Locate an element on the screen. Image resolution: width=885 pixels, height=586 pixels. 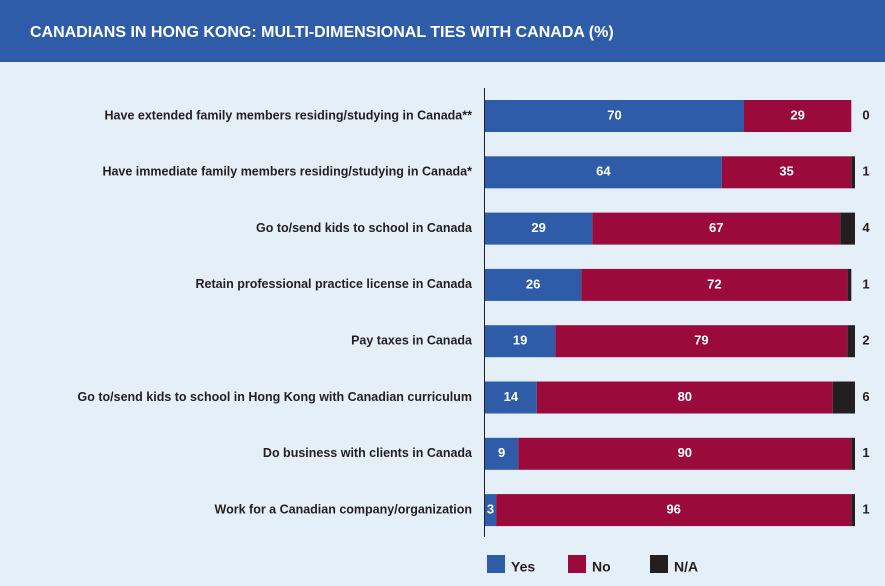
legend-label: No is located at coordinates (601, 567).